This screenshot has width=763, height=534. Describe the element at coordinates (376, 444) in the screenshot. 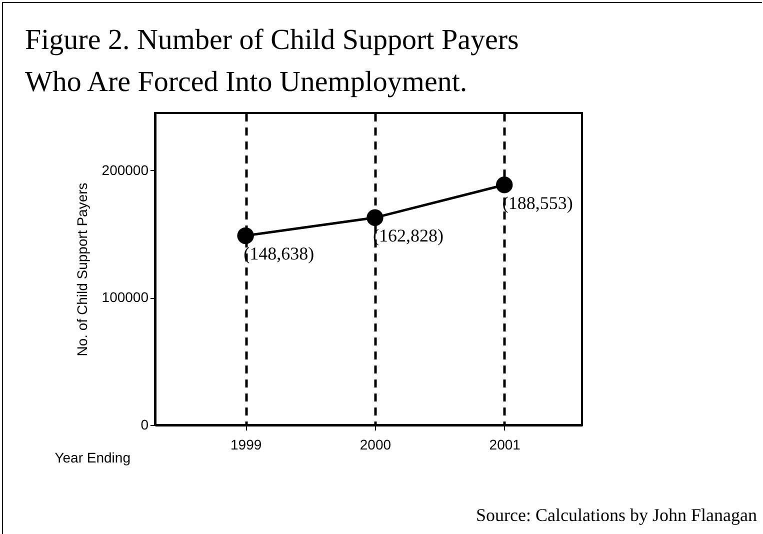

I see `x-tick-label: 2000` at that location.